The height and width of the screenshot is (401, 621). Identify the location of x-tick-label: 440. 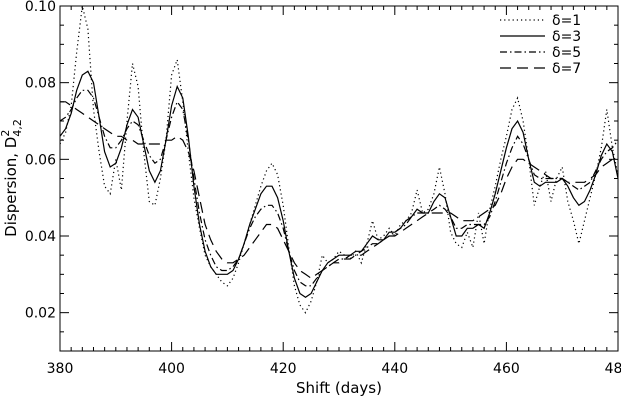
(394, 369).